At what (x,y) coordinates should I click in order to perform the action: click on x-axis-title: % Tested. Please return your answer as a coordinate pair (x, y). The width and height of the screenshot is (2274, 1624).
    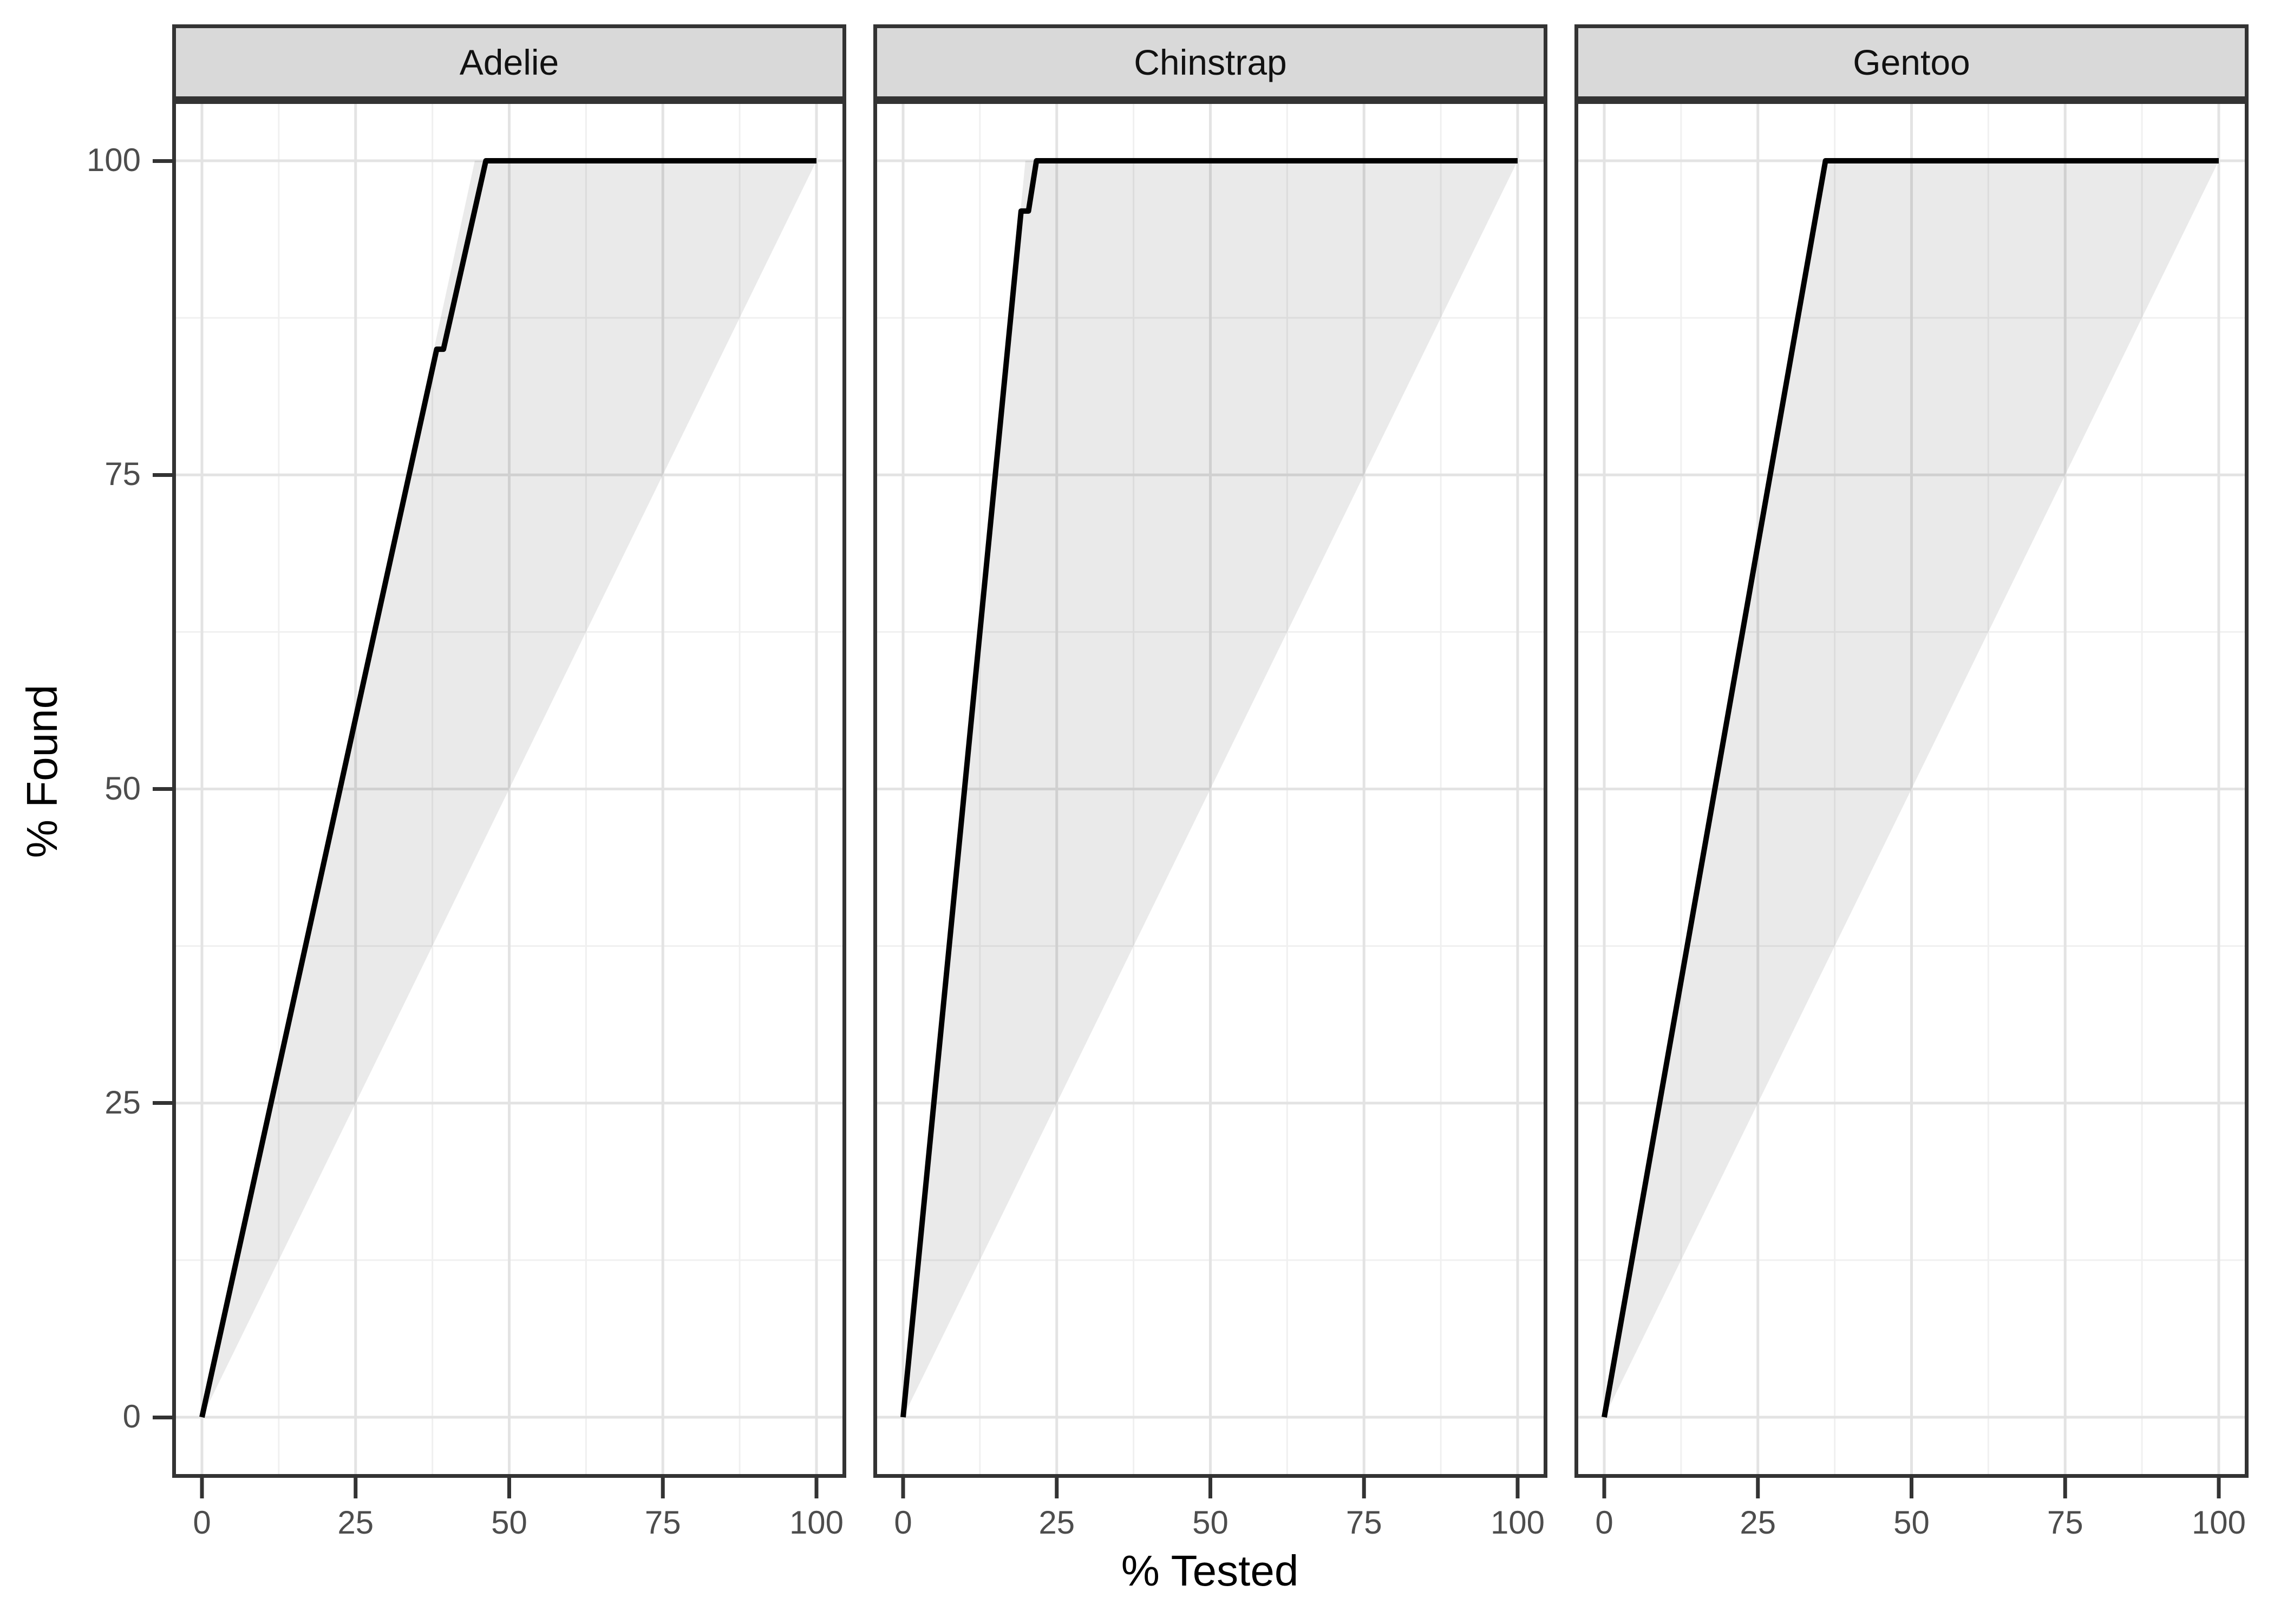
    Looking at the image, I should click on (1210, 1571).